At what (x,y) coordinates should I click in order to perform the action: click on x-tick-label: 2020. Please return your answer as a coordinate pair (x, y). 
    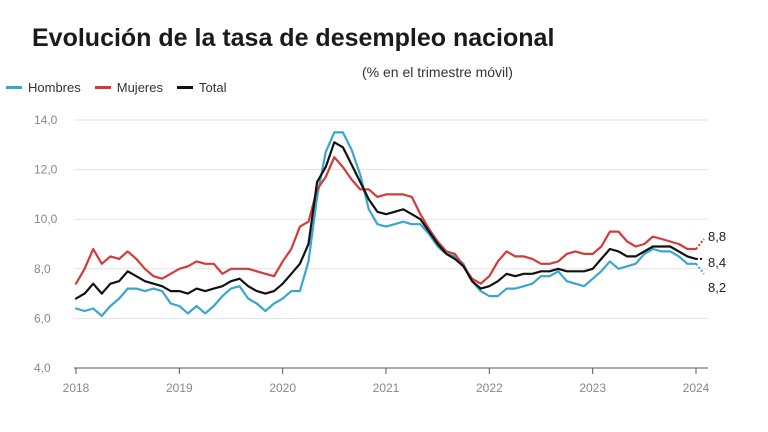
    Looking at the image, I should click on (282, 388).